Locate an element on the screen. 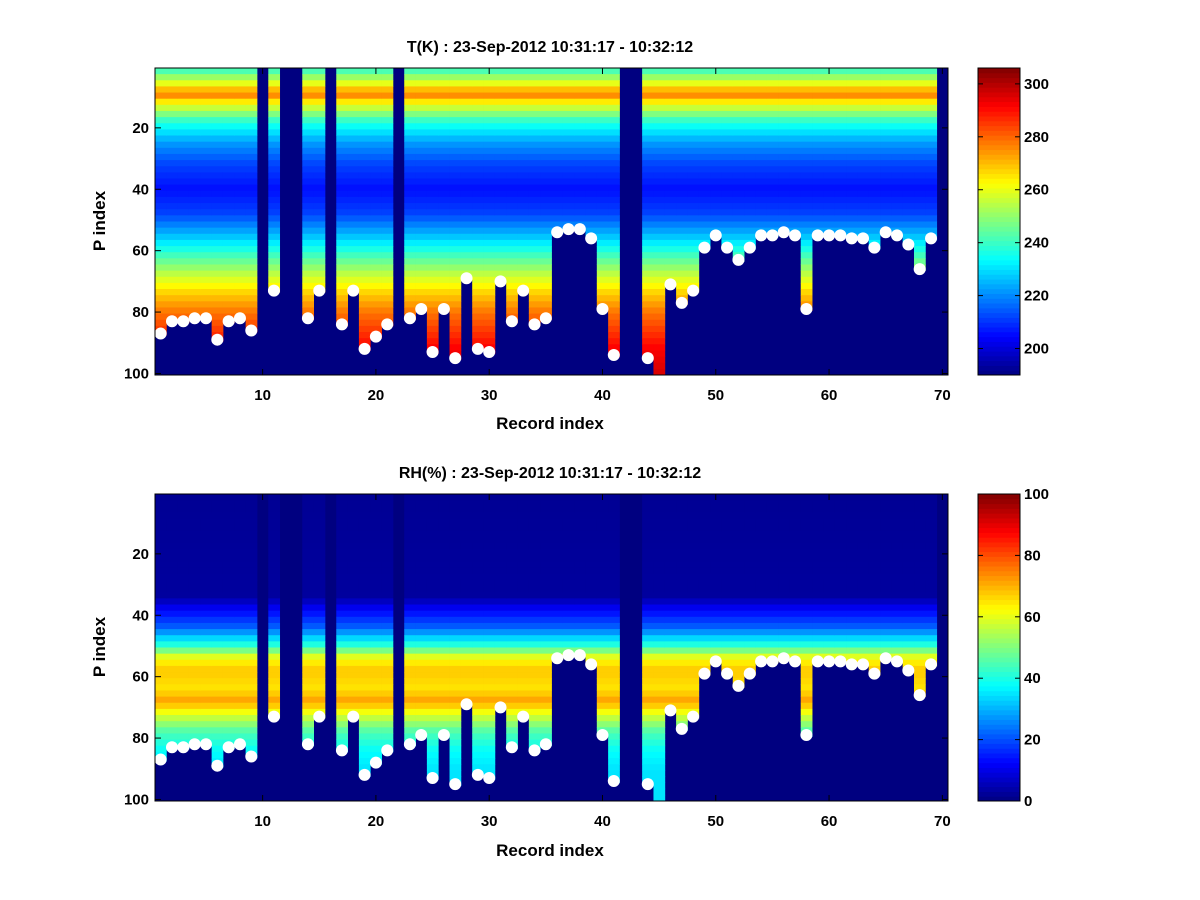 This screenshot has width=1200, height=900. x-tick-label: 60 is located at coordinates (829, 821).